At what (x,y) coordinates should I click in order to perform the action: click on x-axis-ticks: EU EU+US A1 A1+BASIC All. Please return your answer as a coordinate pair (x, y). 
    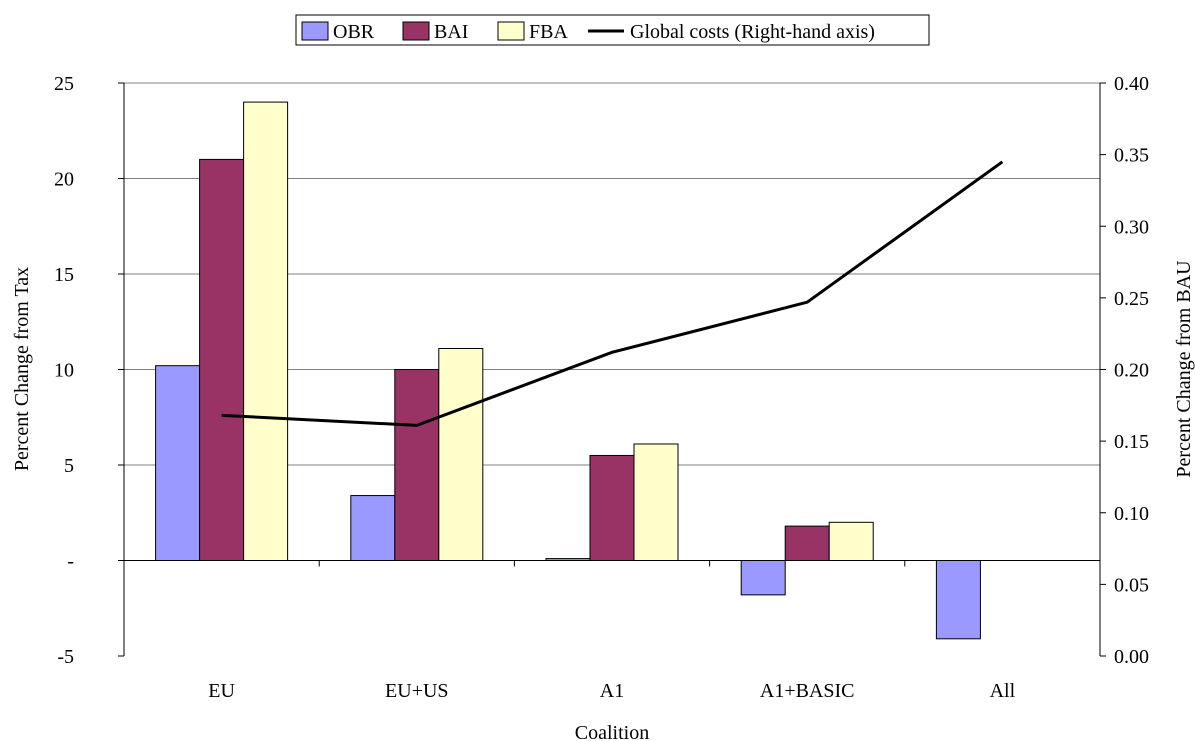
    Looking at the image, I should click on (612, 631).